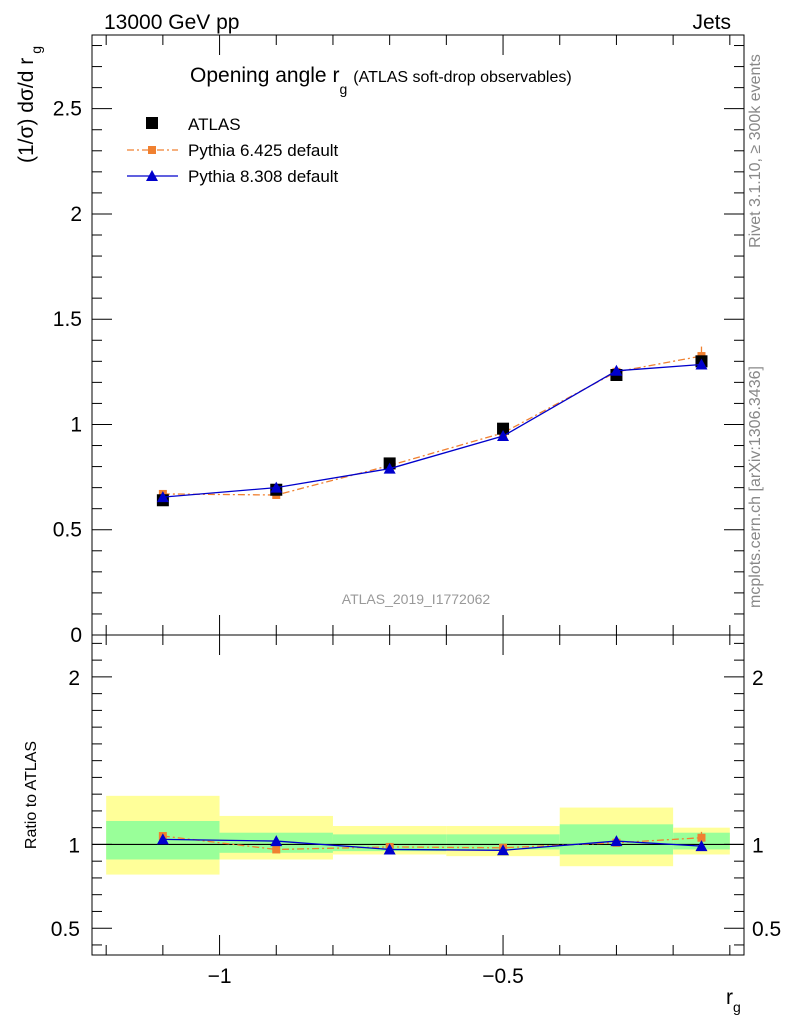  Describe the element at coordinates (67, 109) in the screenshot. I see `main-y-tick-label: 2.5` at that location.